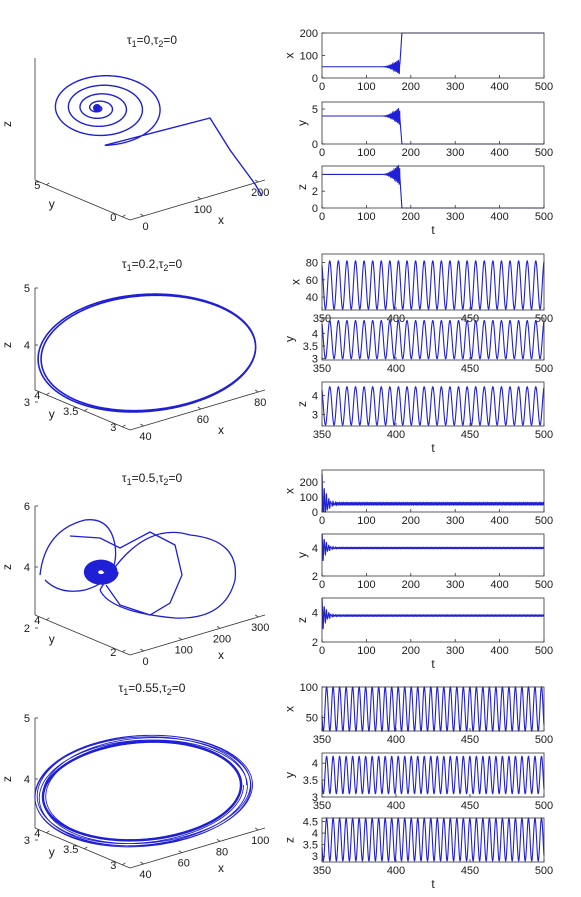 This screenshot has height=897, width=581. What do you see at coordinates (433, 775) in the screenshot?
I see `series-line-r4y` at bounding box center [433, 775].